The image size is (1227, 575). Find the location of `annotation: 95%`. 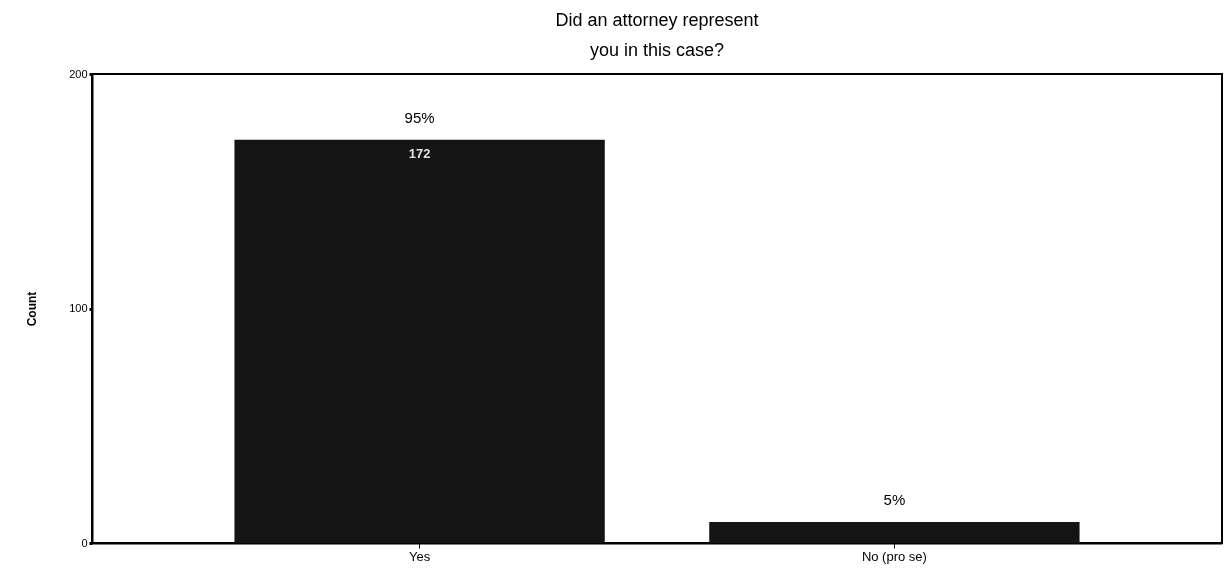

annotation: 95% is located at coordinates (419, 117).